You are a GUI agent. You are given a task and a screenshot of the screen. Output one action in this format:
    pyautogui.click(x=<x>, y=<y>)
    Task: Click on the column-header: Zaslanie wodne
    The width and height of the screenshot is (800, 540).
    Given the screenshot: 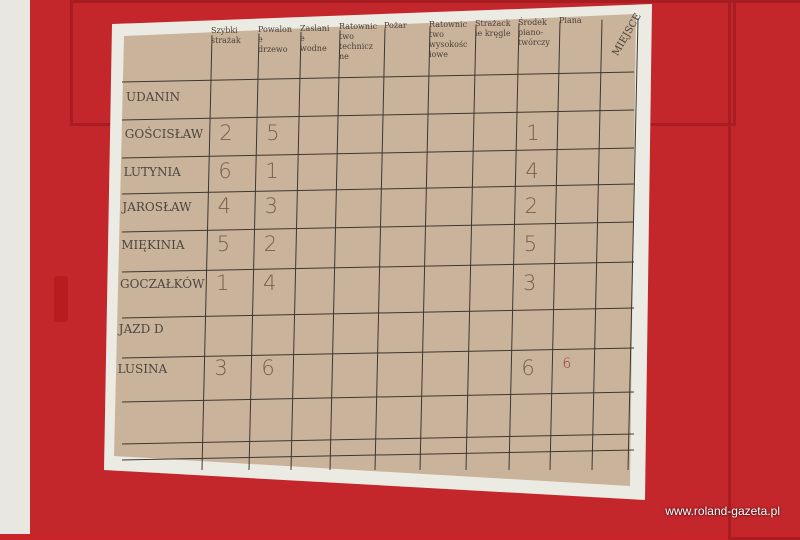 What is the action you would take?
    pyautogui.click(x=315, y=38)
    